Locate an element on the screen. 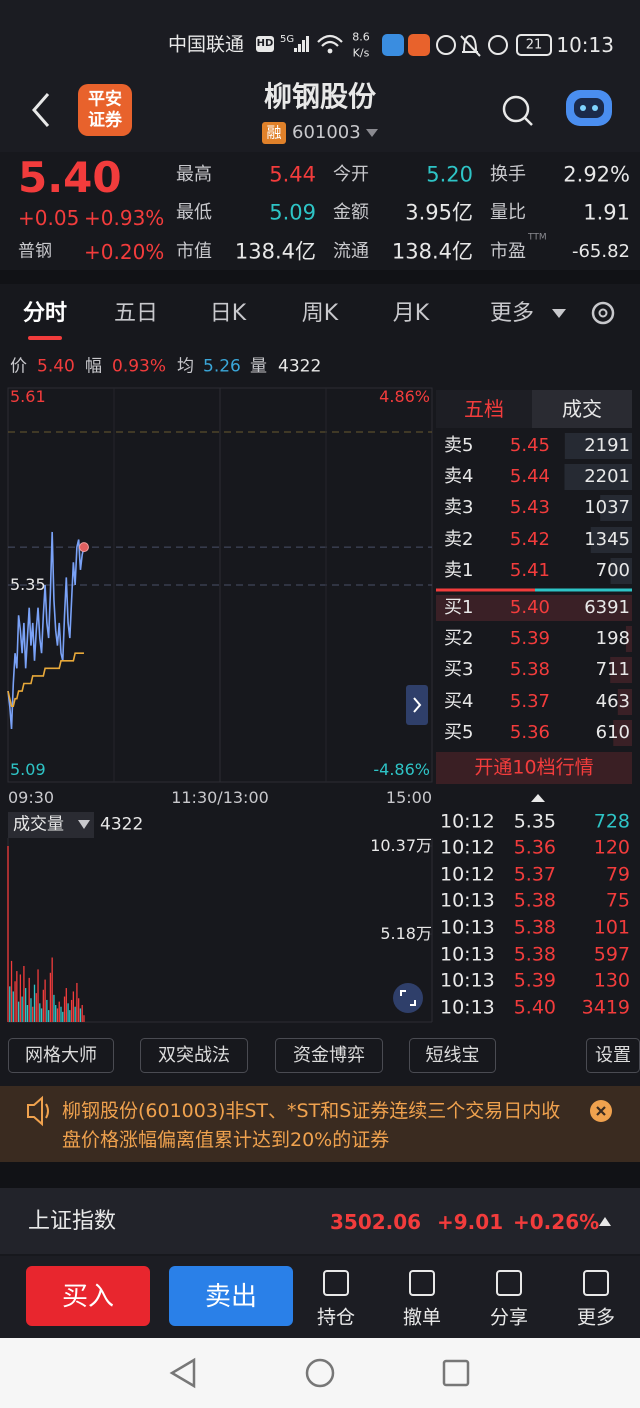  book-price: 5.36 is located at coordinates (529, 732).